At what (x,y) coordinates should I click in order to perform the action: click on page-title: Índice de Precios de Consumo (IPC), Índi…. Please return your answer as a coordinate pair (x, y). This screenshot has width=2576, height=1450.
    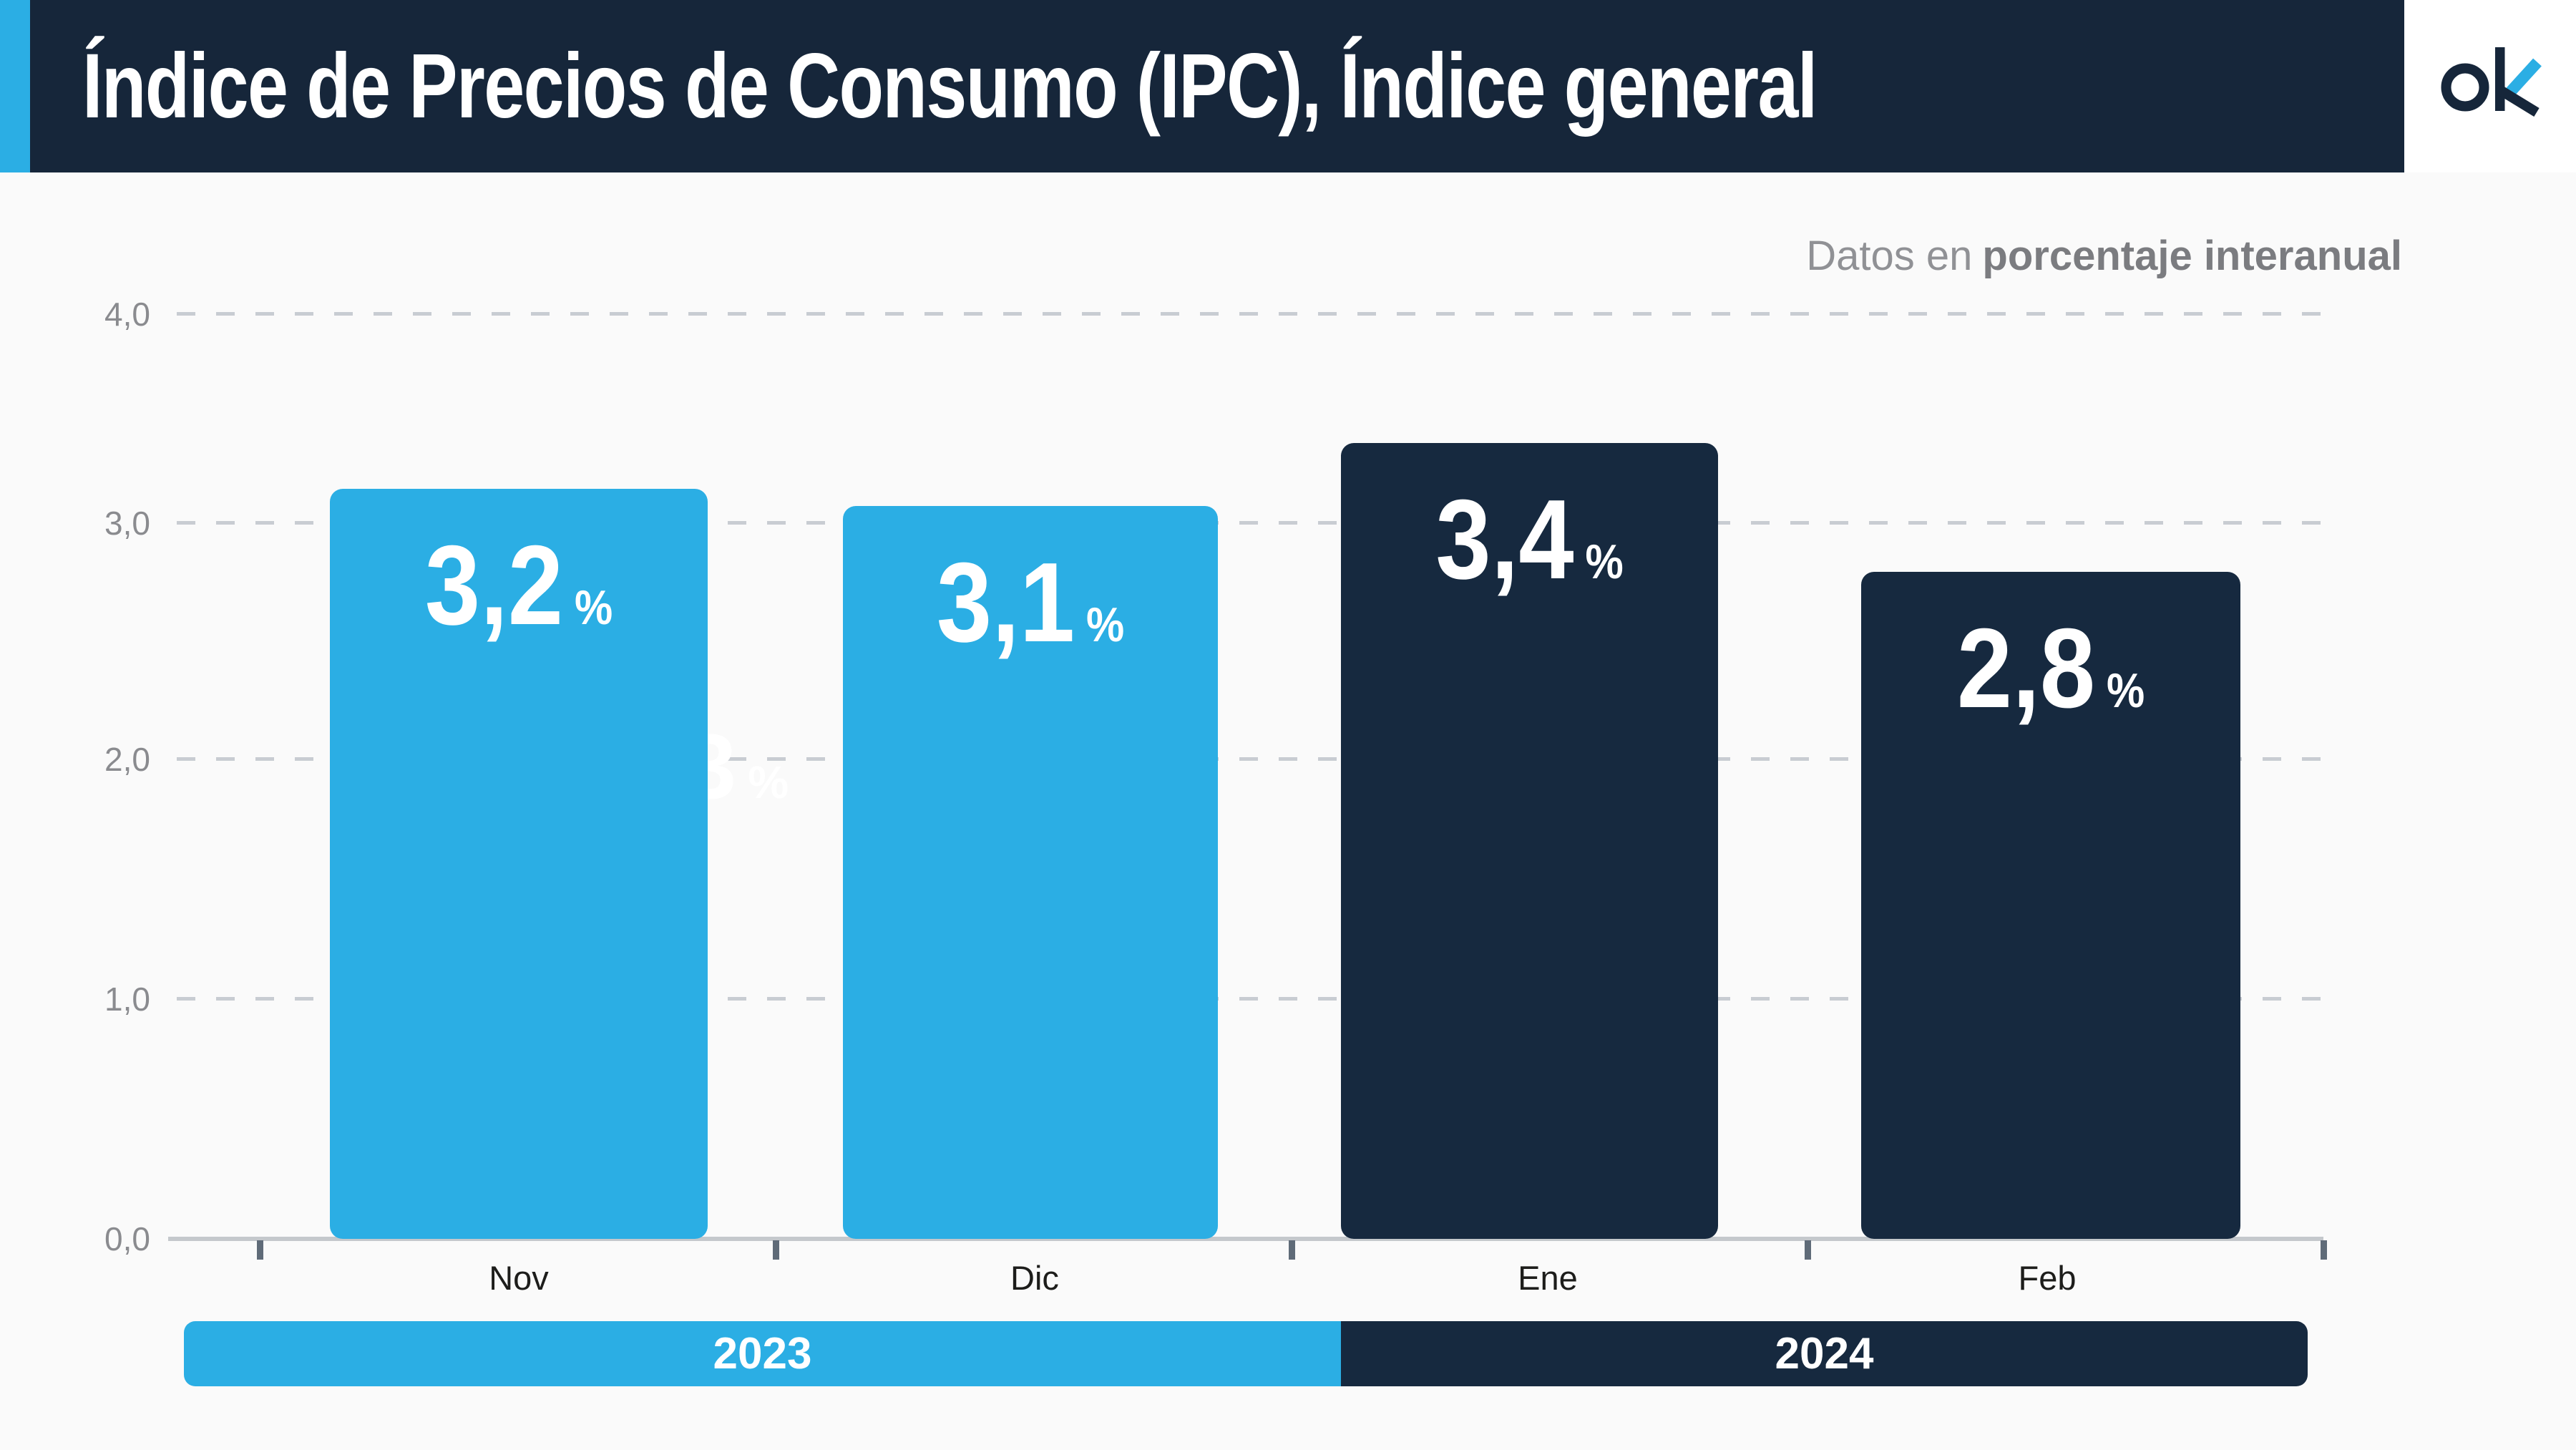
    Looking at the image, I should click on (950, 86).